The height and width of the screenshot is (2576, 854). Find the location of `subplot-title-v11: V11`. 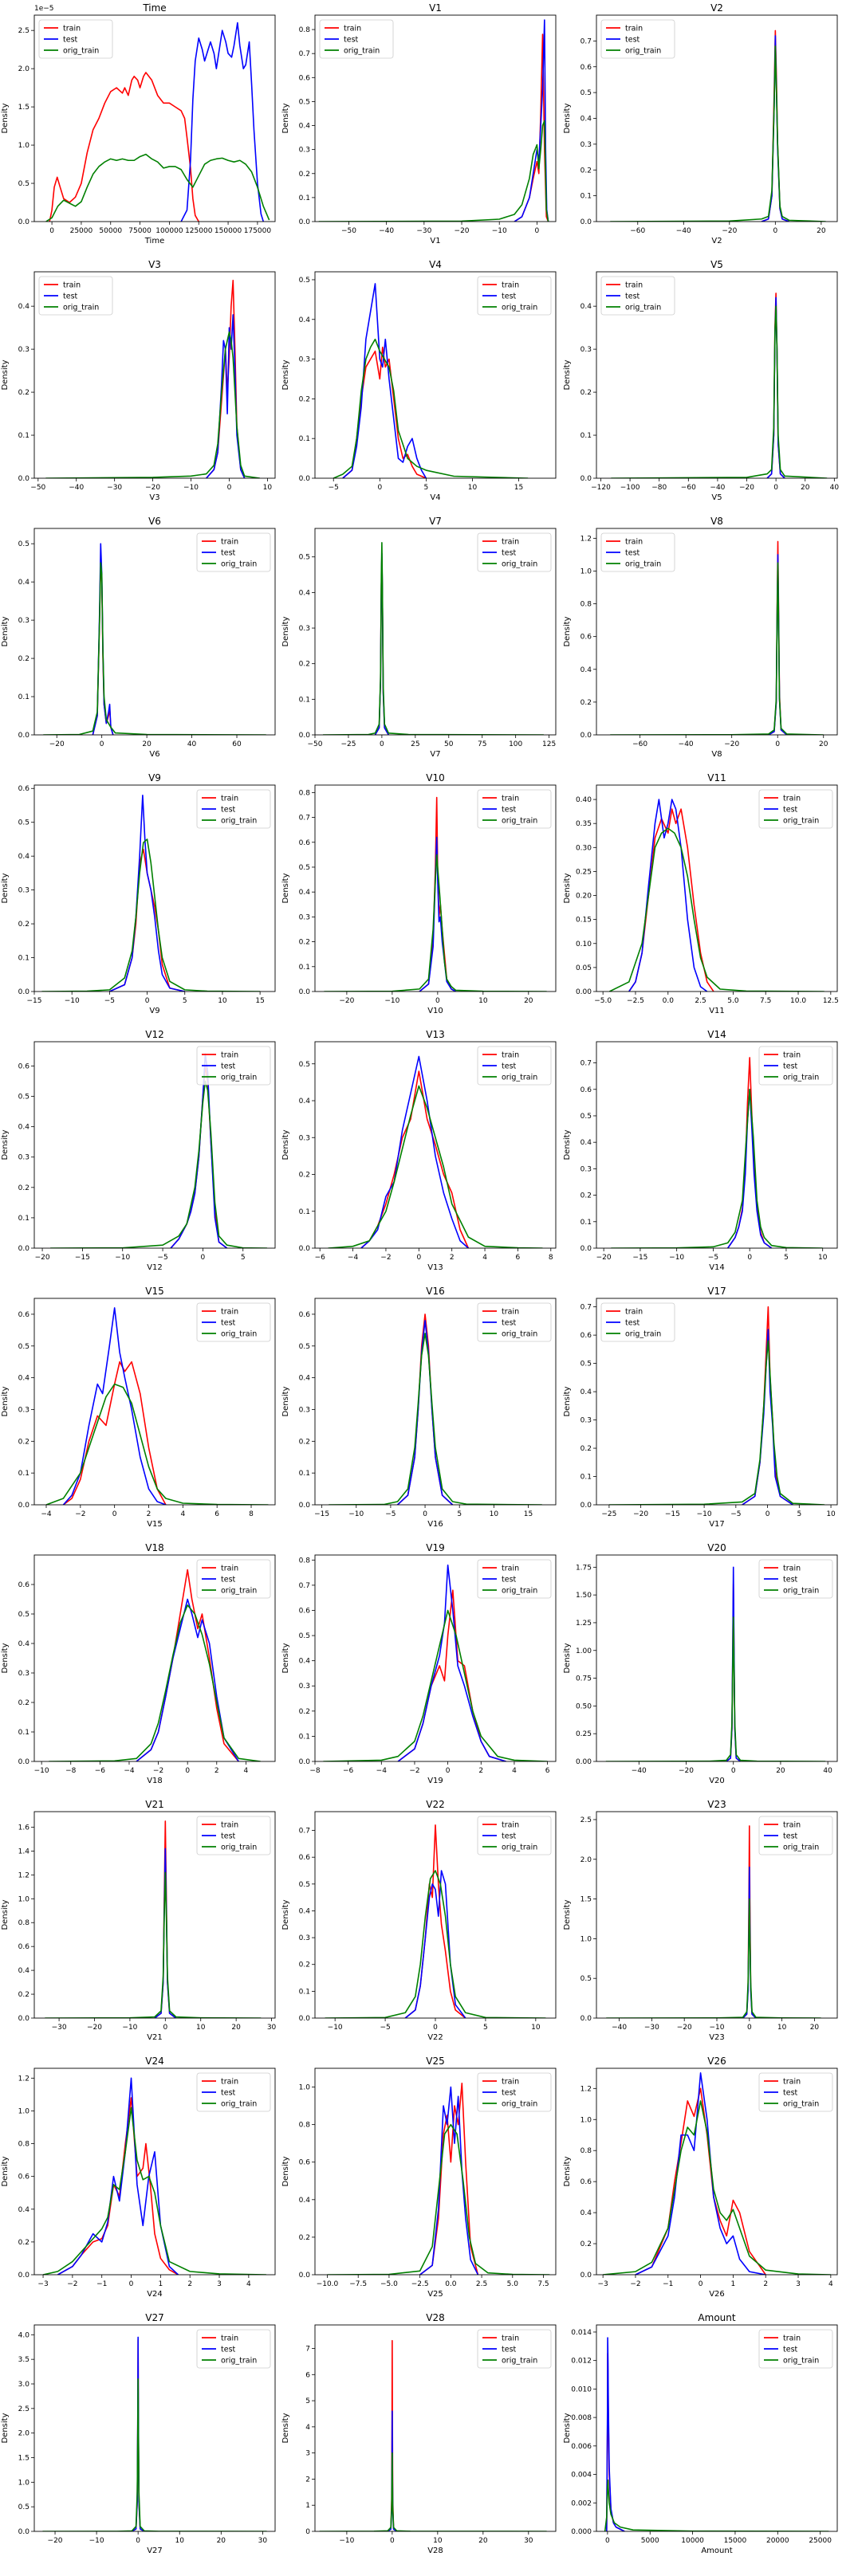

subplot-title-v11: V11 is located at coordinates (716, 777).